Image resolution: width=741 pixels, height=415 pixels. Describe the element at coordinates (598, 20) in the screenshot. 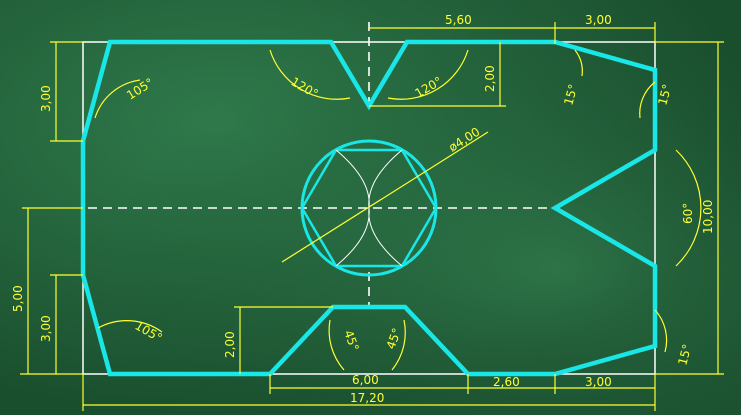

I see `dim-top-3-00: 3,00` at that location.